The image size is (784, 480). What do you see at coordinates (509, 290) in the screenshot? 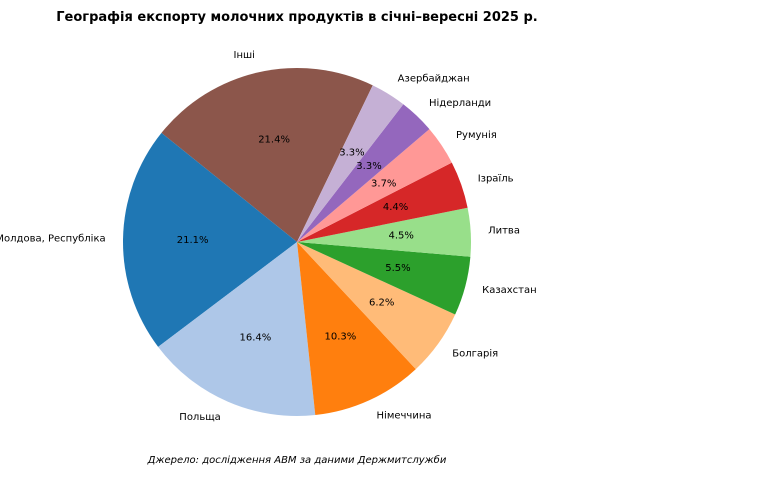
I see `category-label-5: Казахстан` at bounding box center [509, 290].